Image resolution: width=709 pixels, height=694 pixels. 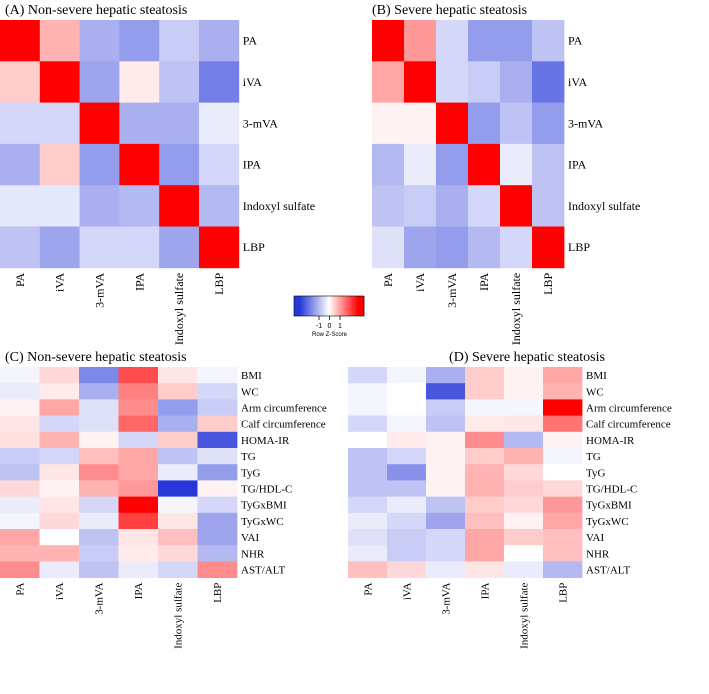 What do you see at coordinates (452, 289) in the screenshot?
I see `column-label: 3-mVA` at bounding box center [452, 289].